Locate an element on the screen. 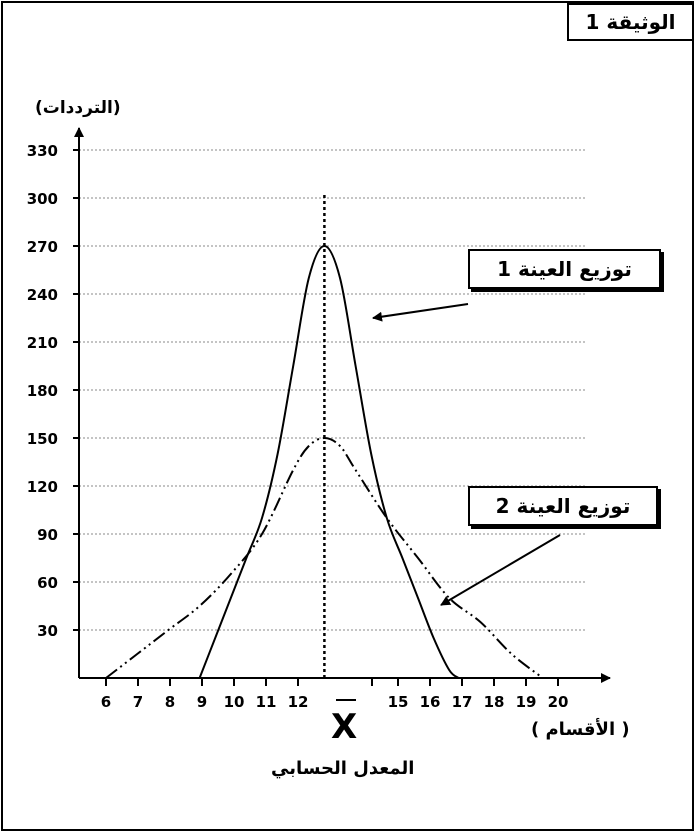 This screenshot has width=697, height=831. x-tick-label: 18 is located at coordinates (494, 702).